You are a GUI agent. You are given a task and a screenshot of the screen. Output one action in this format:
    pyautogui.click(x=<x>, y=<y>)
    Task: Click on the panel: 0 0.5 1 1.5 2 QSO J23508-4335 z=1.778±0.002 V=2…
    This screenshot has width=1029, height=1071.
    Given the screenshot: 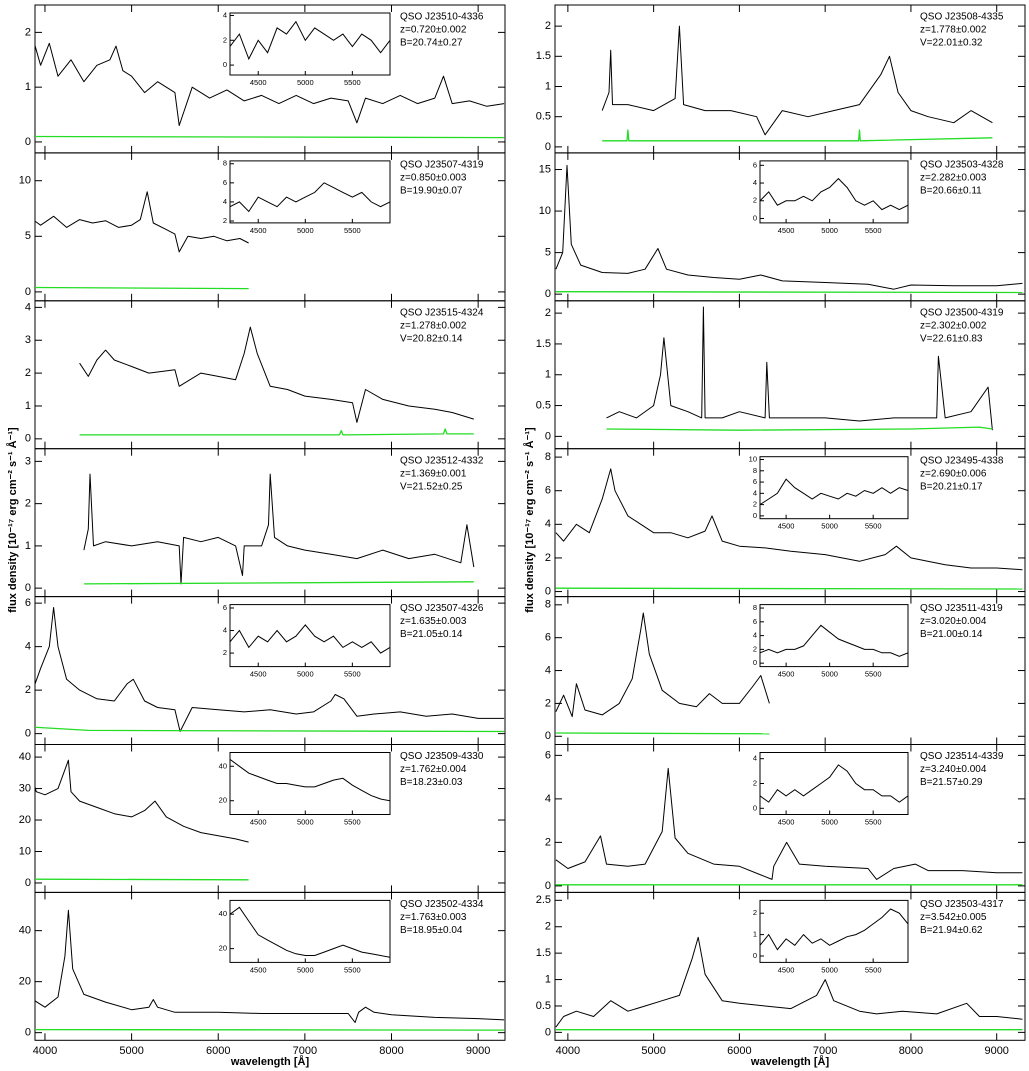 What is the action you would take?
    pyautogui.click(x=781, y=79)
    